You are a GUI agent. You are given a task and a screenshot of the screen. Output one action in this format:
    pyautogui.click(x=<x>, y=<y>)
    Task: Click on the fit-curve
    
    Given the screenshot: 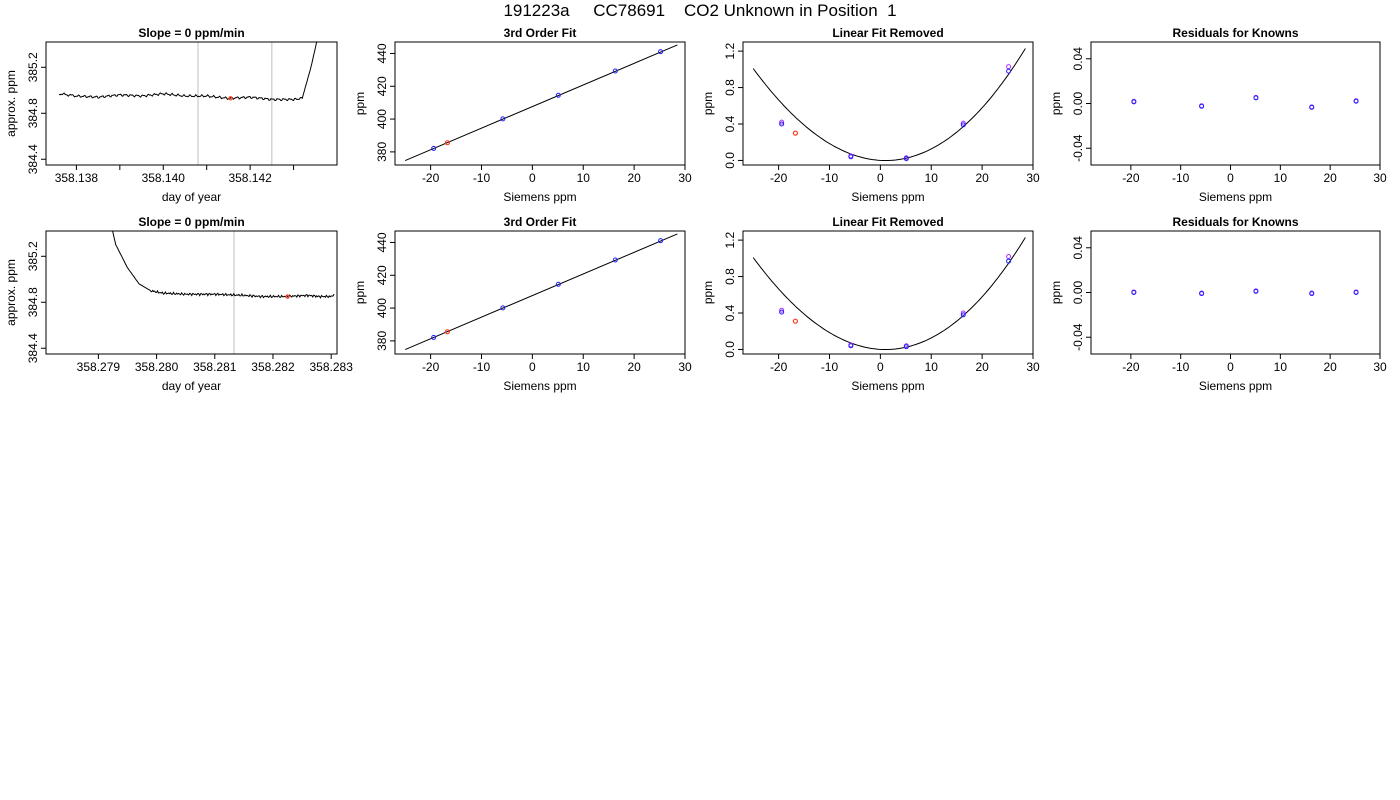 What is the action you would take?
    pyautogui.click(x=889, y=293)
    